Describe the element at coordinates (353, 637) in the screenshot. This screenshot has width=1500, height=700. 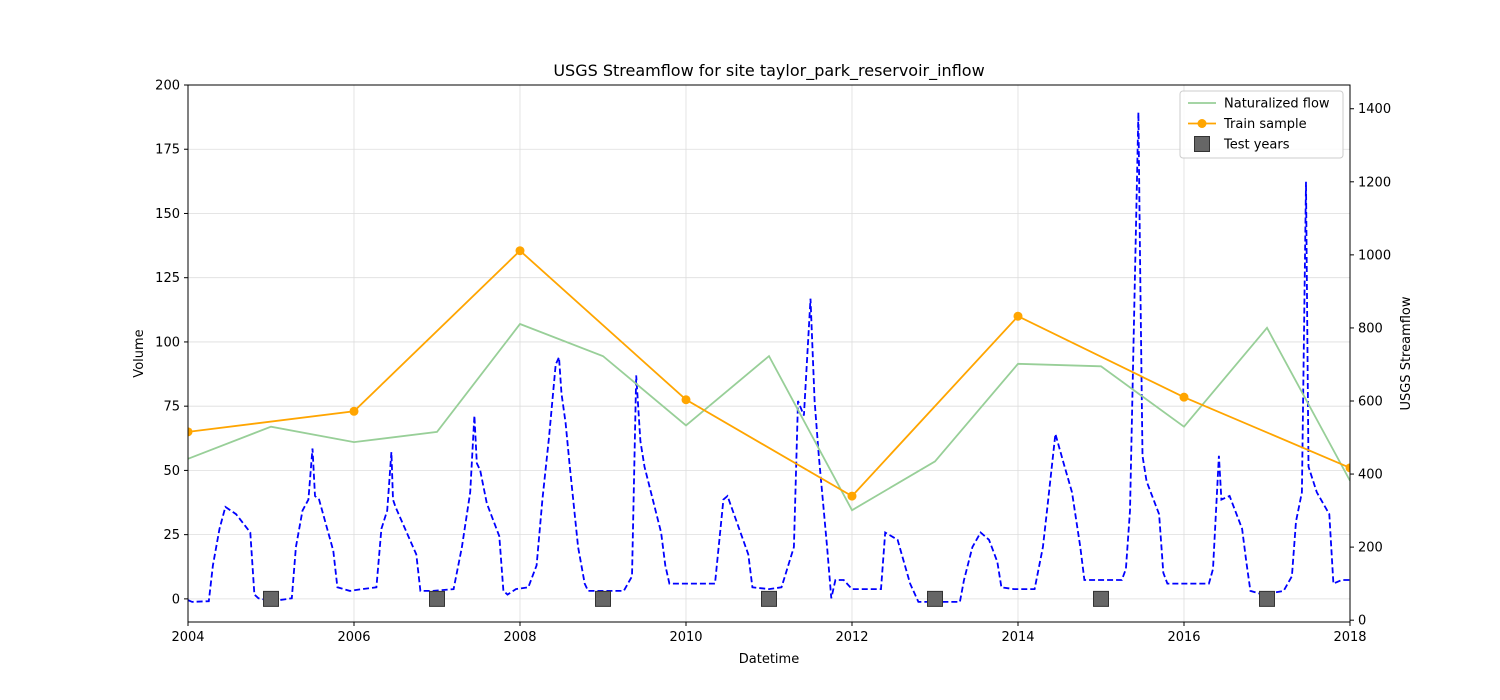
I see `x-tick-label: 2006` at that location.